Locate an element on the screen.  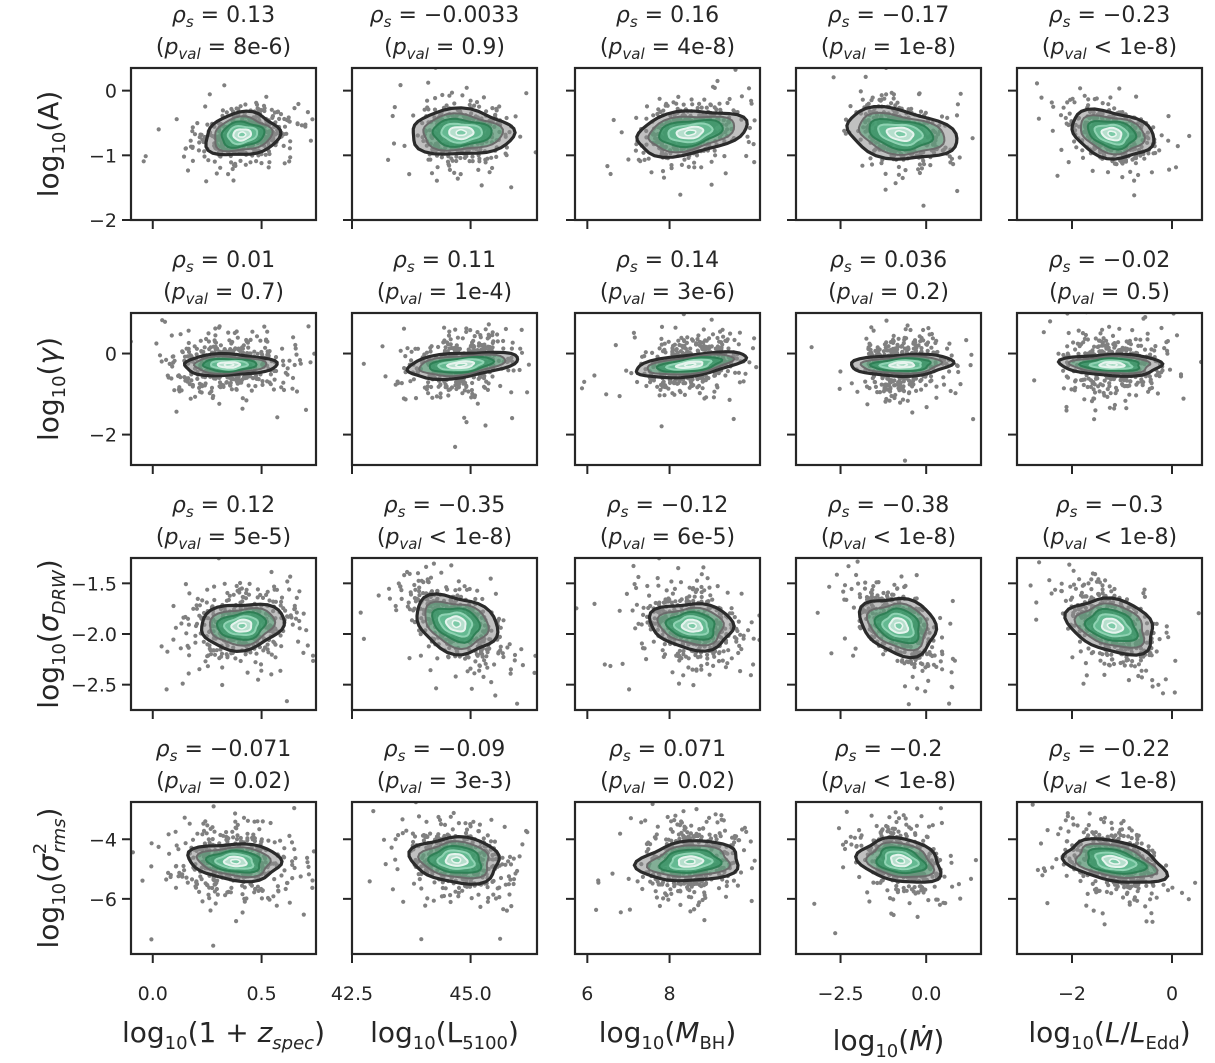
density-contours is located at coordinates (692, 134).